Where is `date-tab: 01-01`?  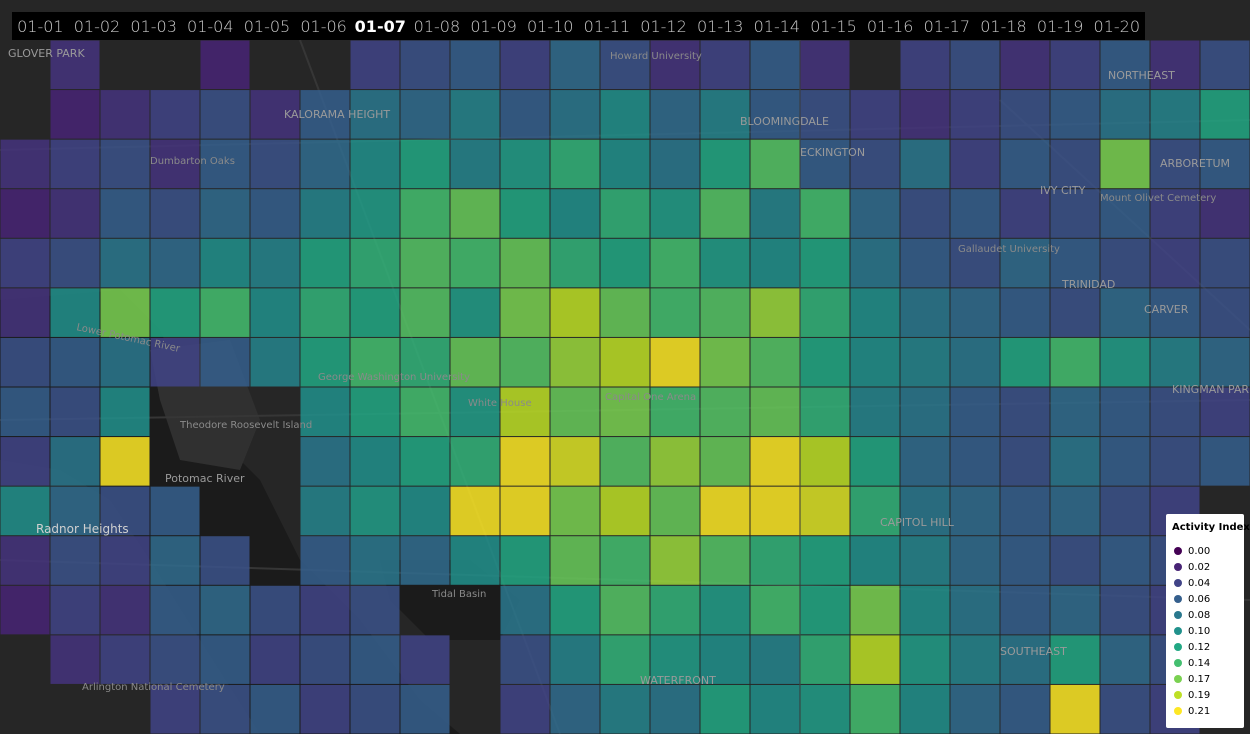
date-tab: 01-01 is located at coordinates (40, 26).